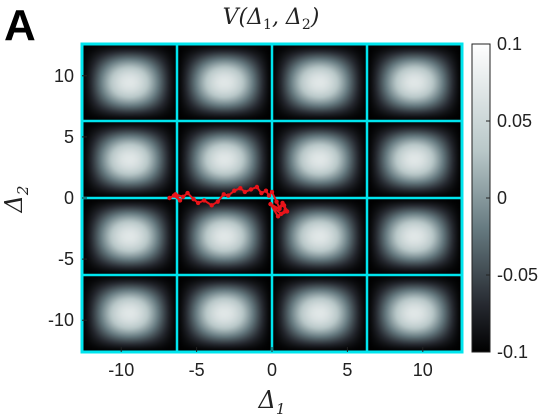 The image size is (560, 420). What do you see at coordinates (197, 370) in the screenshot?
I see `x-tick-label: -5` at bounding box center [197, 370].